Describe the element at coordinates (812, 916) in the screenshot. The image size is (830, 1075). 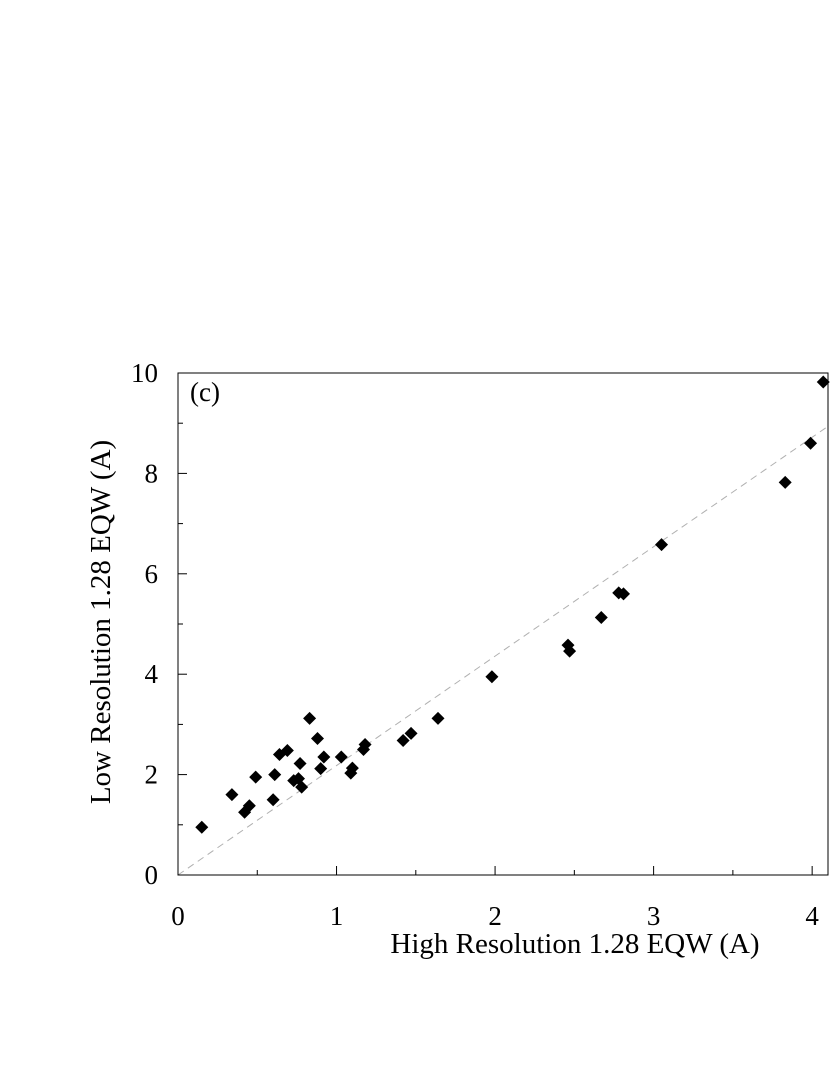
I see `x-tick-label: 4` at that location.